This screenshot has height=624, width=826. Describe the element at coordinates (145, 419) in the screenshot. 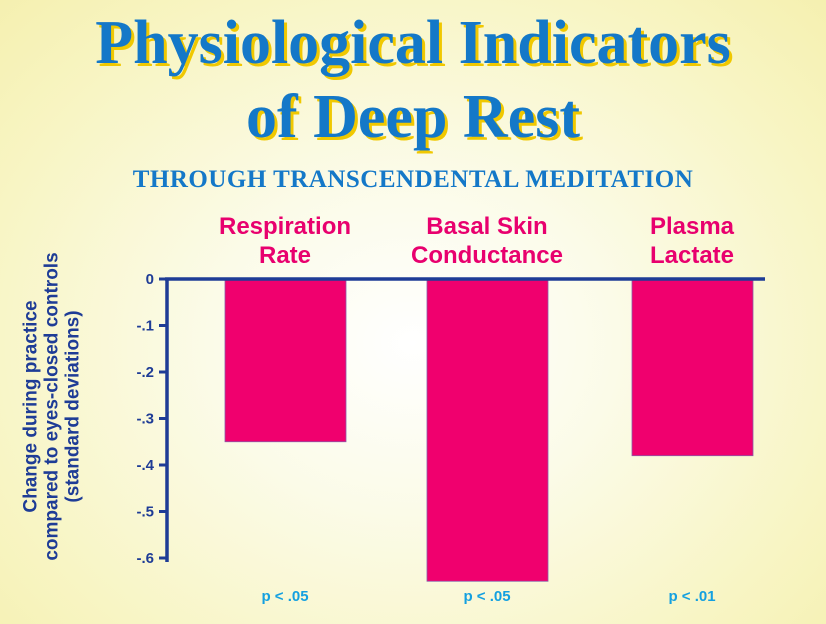

I see `y-tick-label: -.3` at that location.